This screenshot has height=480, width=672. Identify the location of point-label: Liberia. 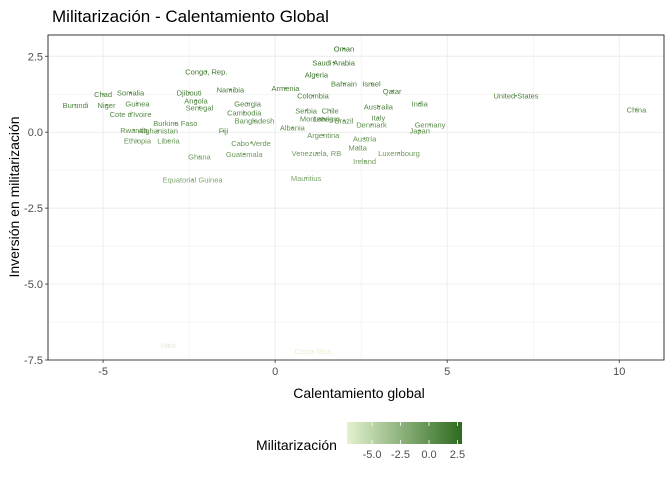
(168, 141).